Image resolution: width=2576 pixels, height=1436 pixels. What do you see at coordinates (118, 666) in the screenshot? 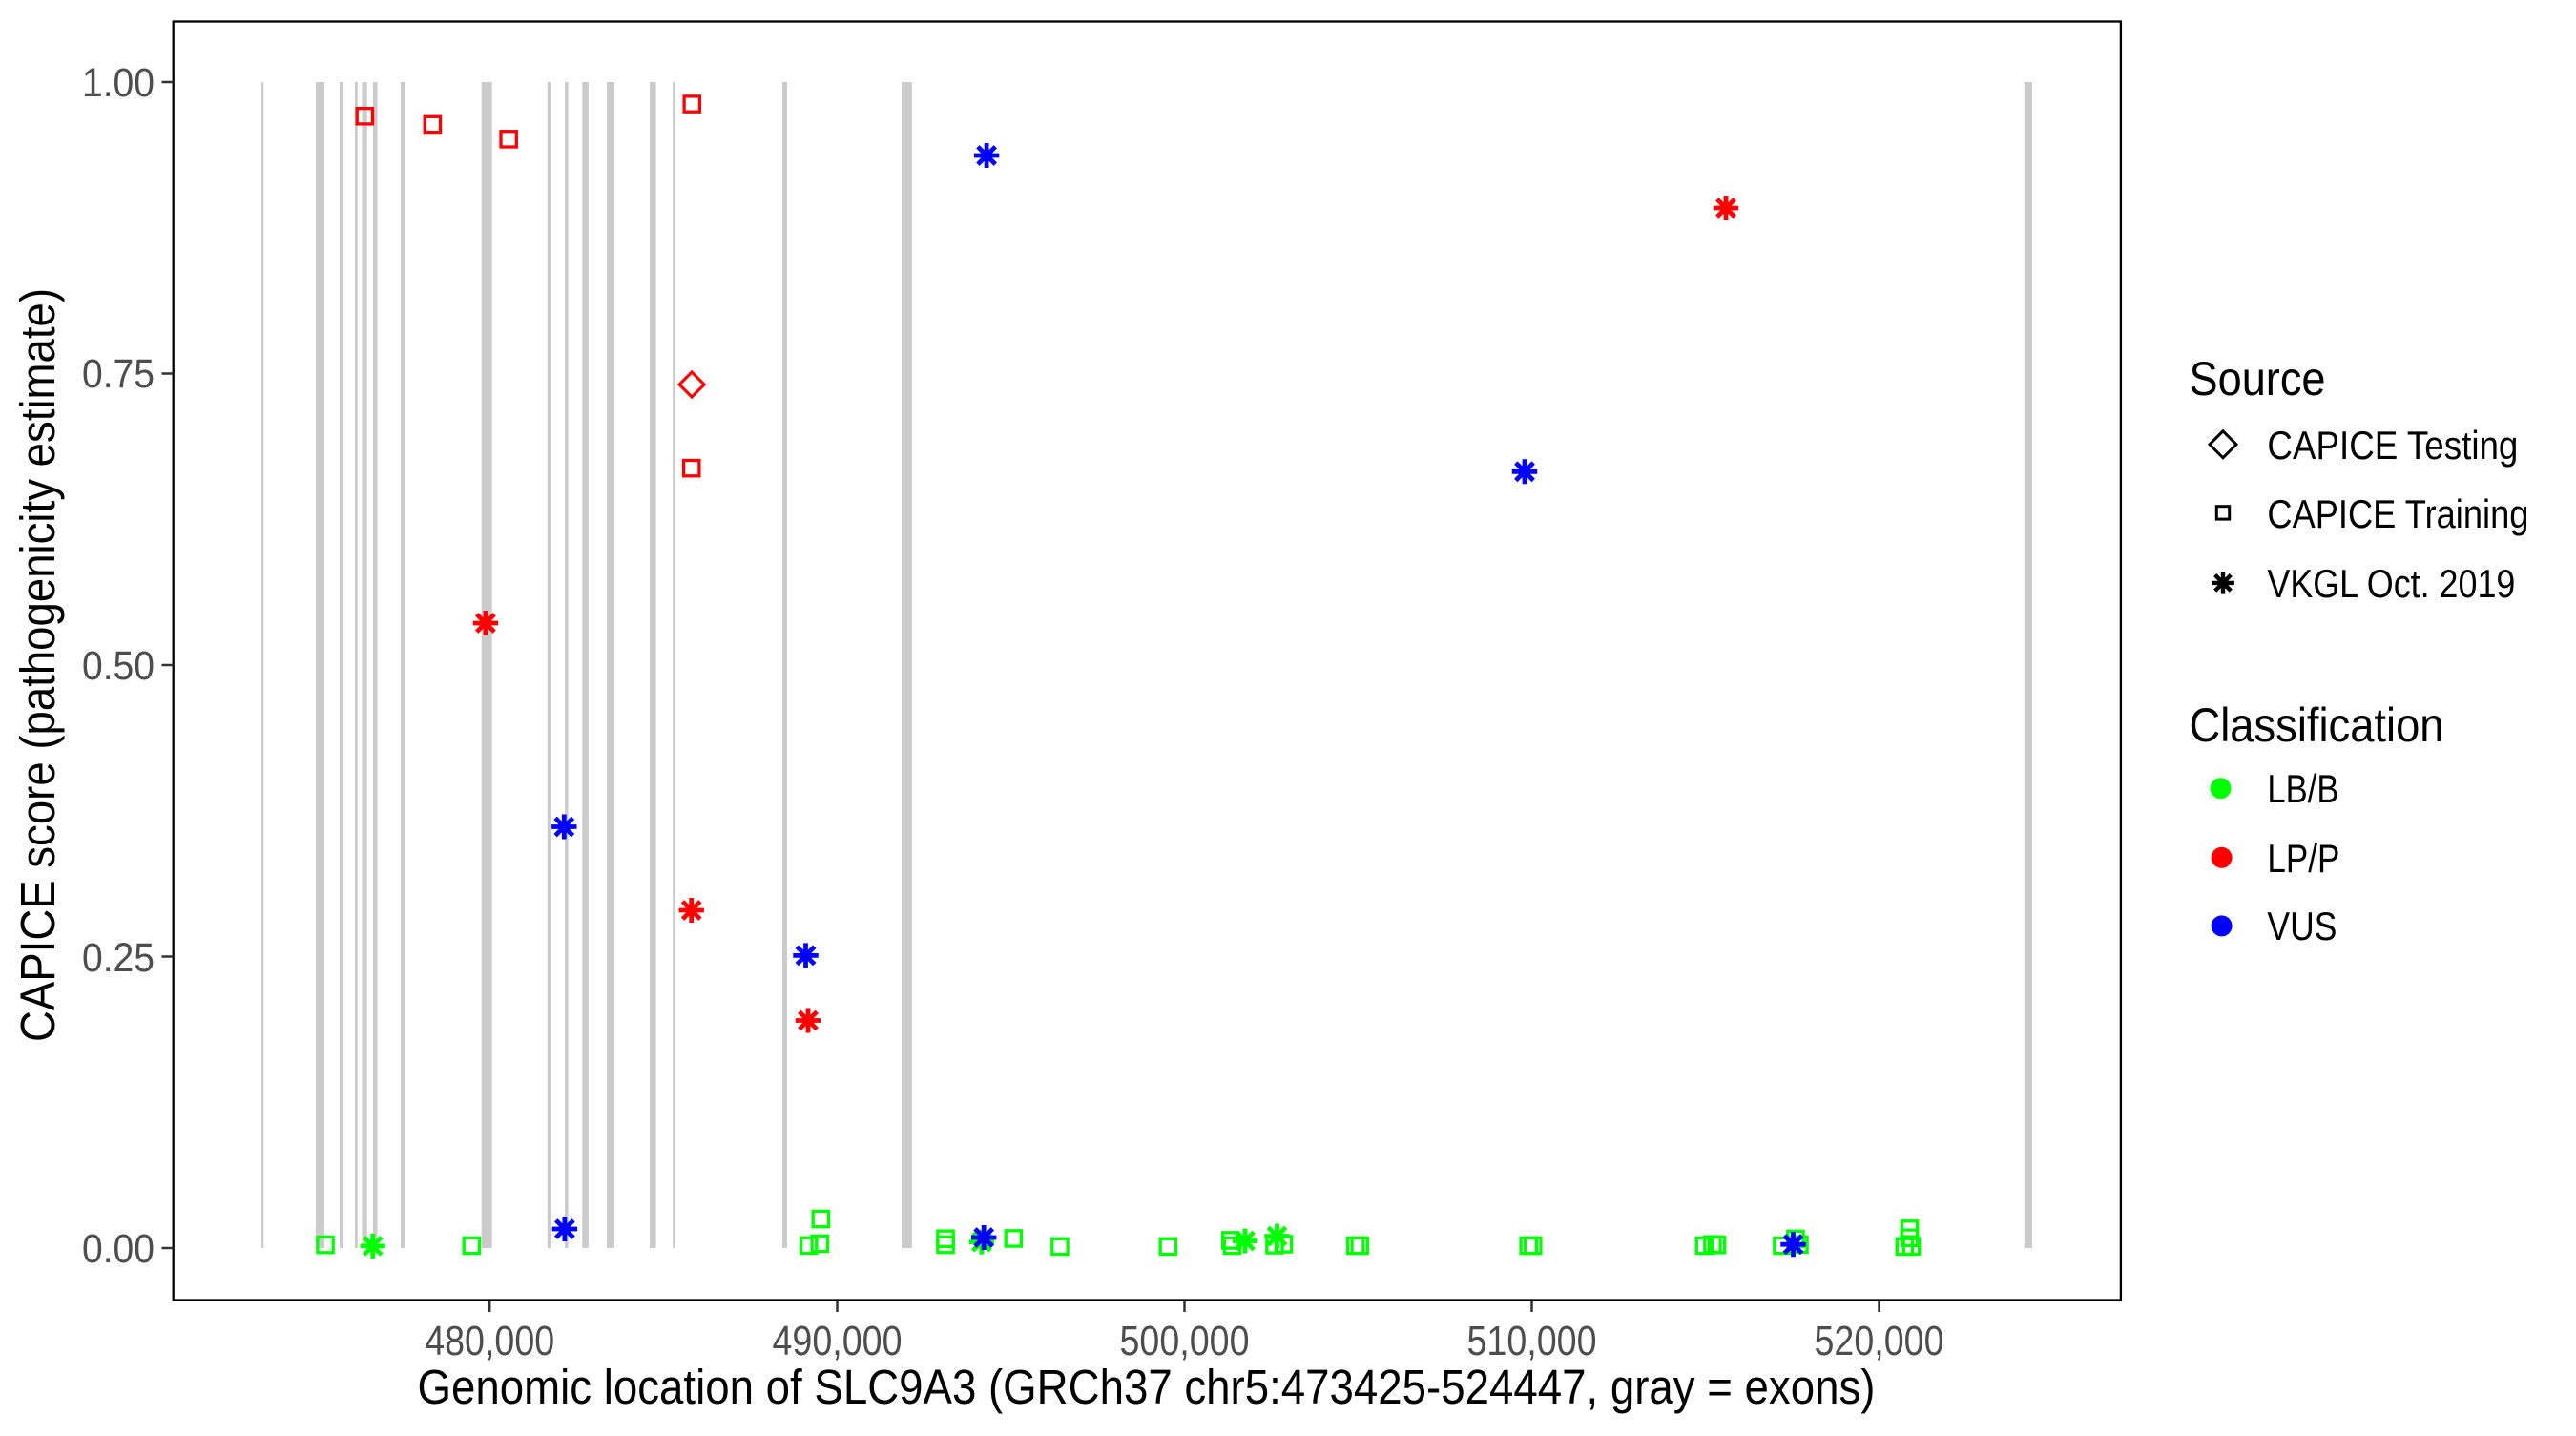
I see `svg-text: 0.50` at bounding box center [118, 666].